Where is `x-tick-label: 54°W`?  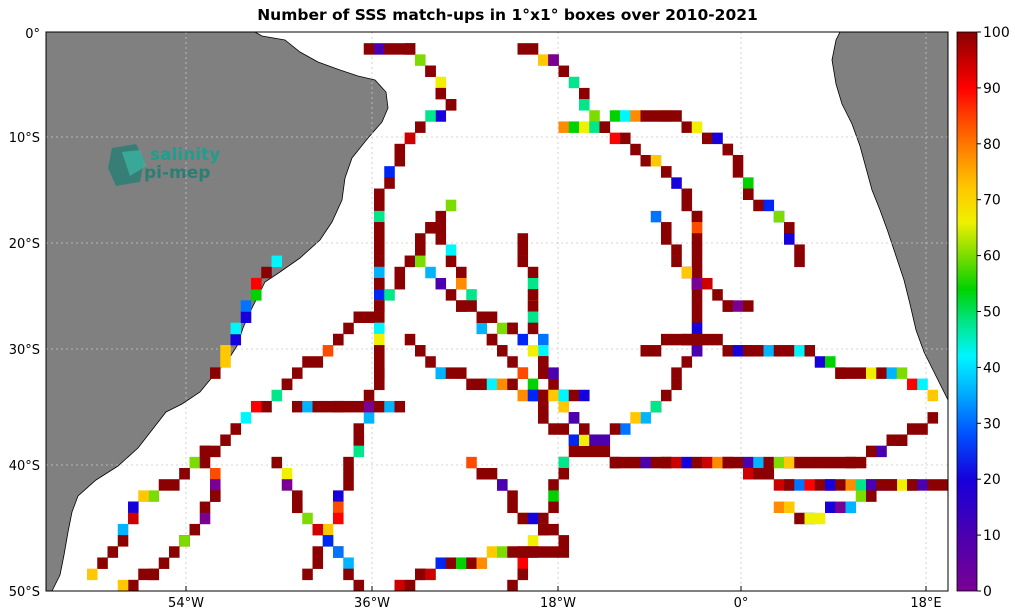
x-tick-label: 54°W is located at coordinates (186, 603).